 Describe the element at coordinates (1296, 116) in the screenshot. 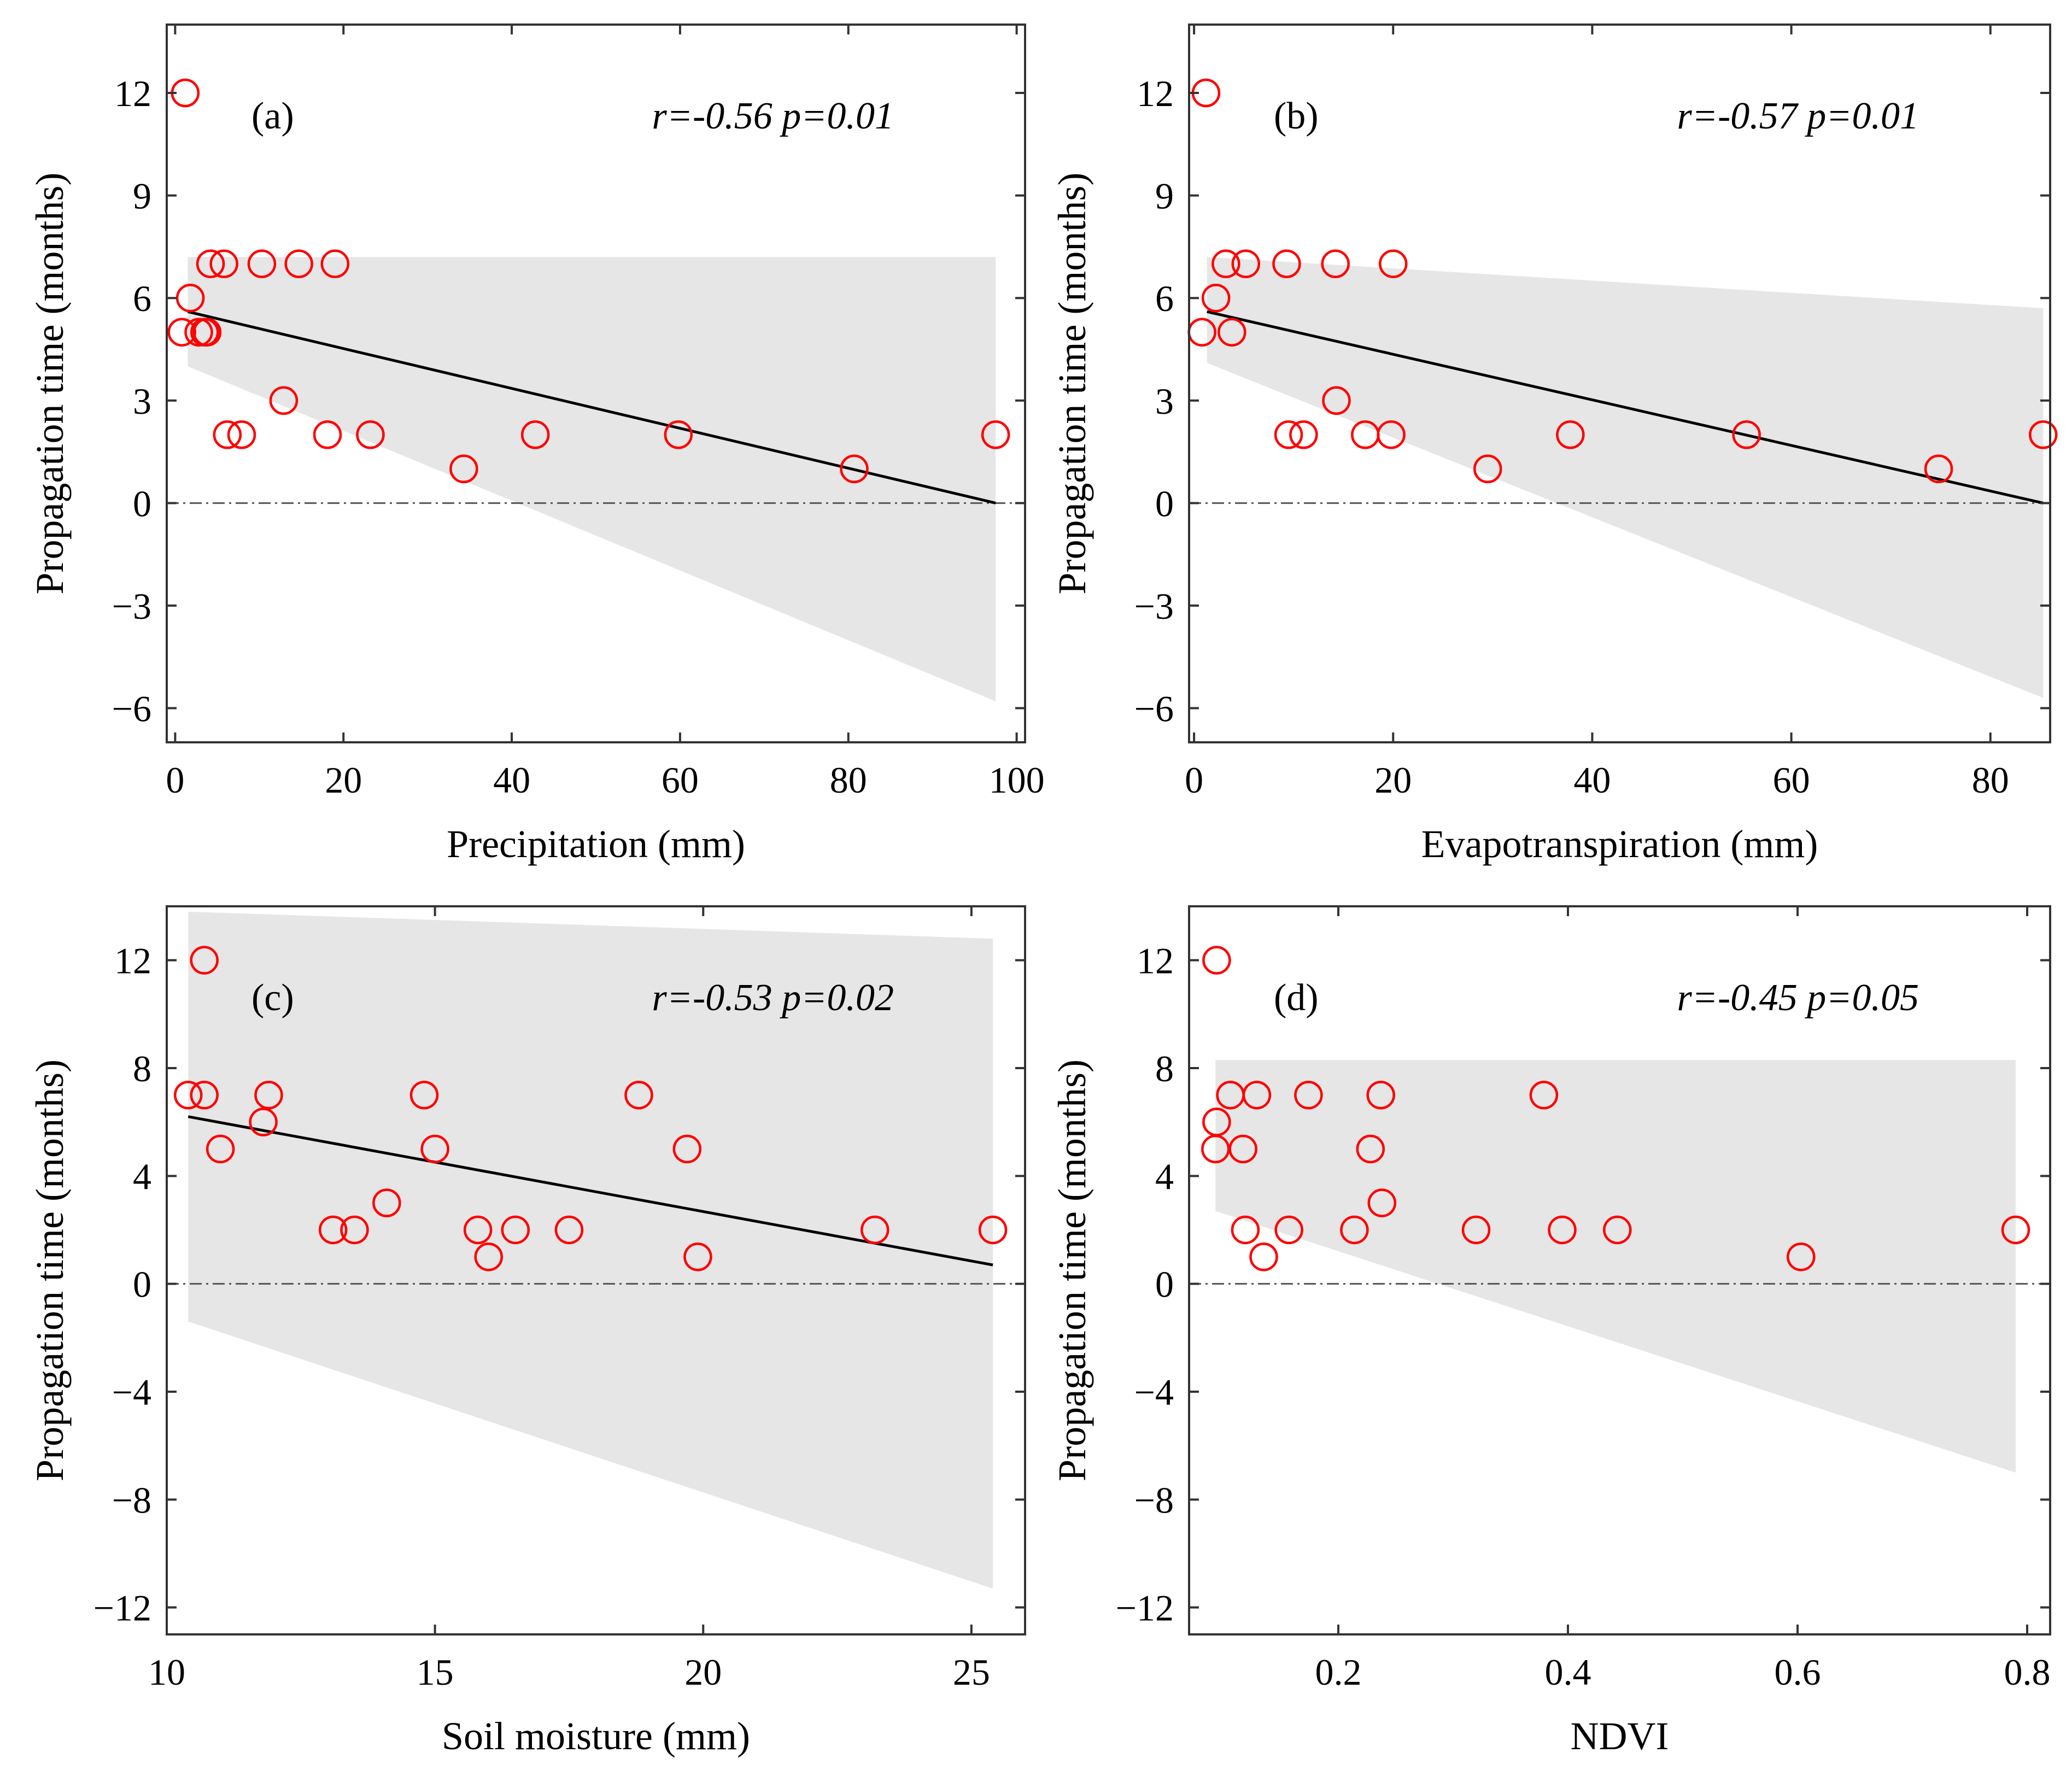

I see `panel-label: (b)` at that location.